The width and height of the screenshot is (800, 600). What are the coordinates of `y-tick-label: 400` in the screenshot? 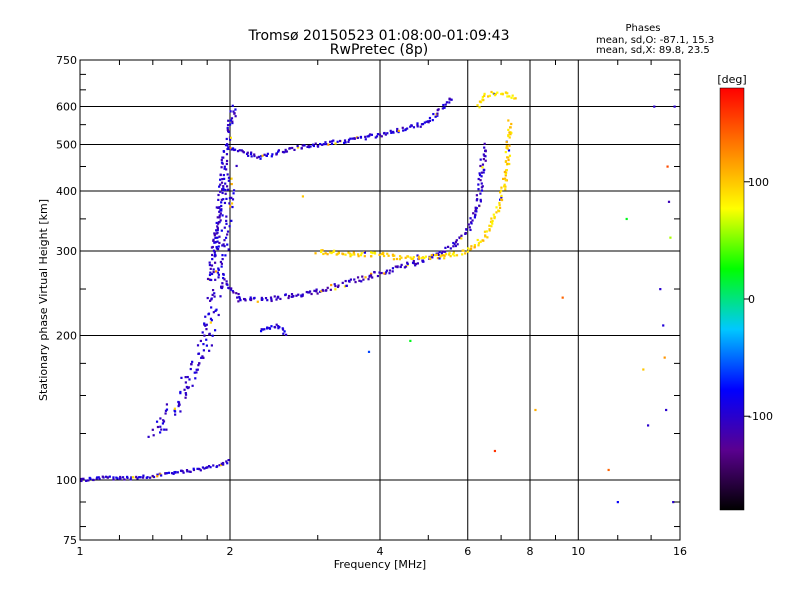 It's located at (66, 191).